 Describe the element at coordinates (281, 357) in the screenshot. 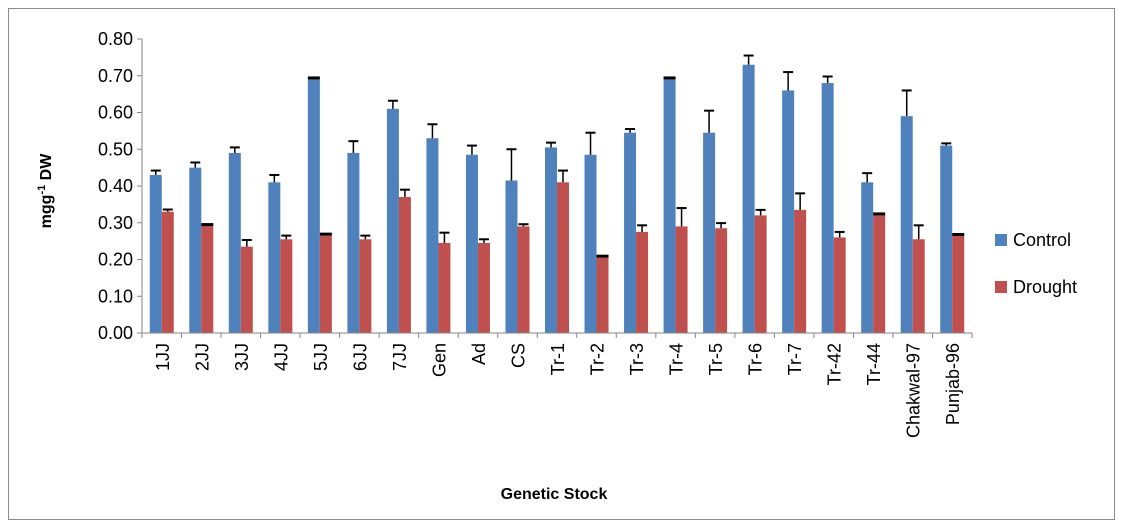

I see `x-tick-label: 4JJ` at that location.